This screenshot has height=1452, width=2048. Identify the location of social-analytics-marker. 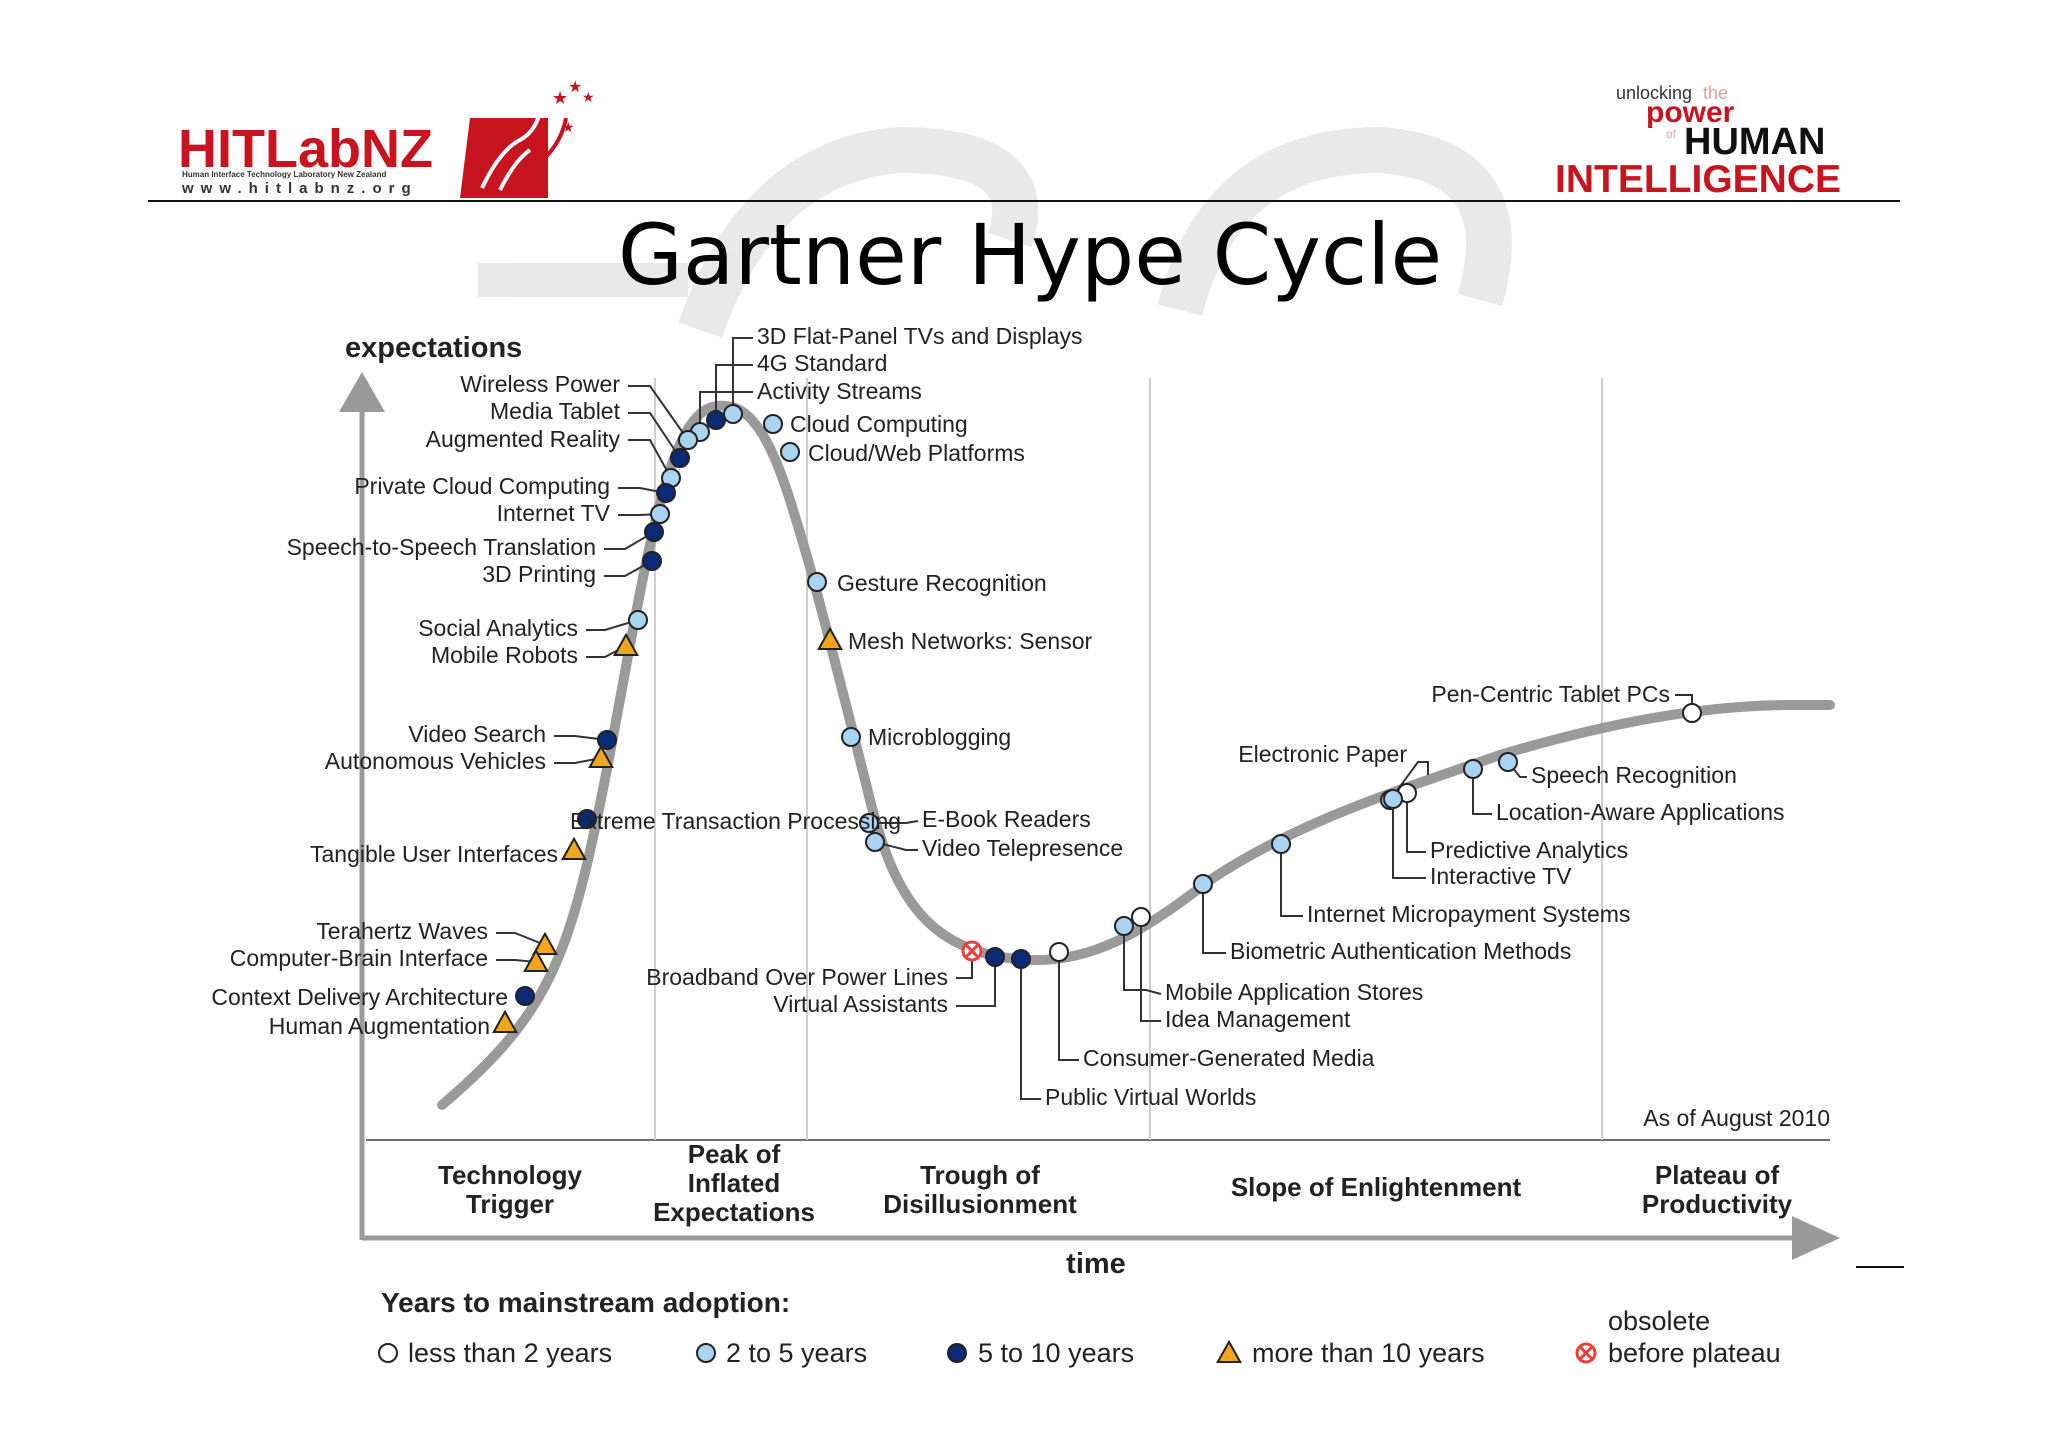
(638, 620).